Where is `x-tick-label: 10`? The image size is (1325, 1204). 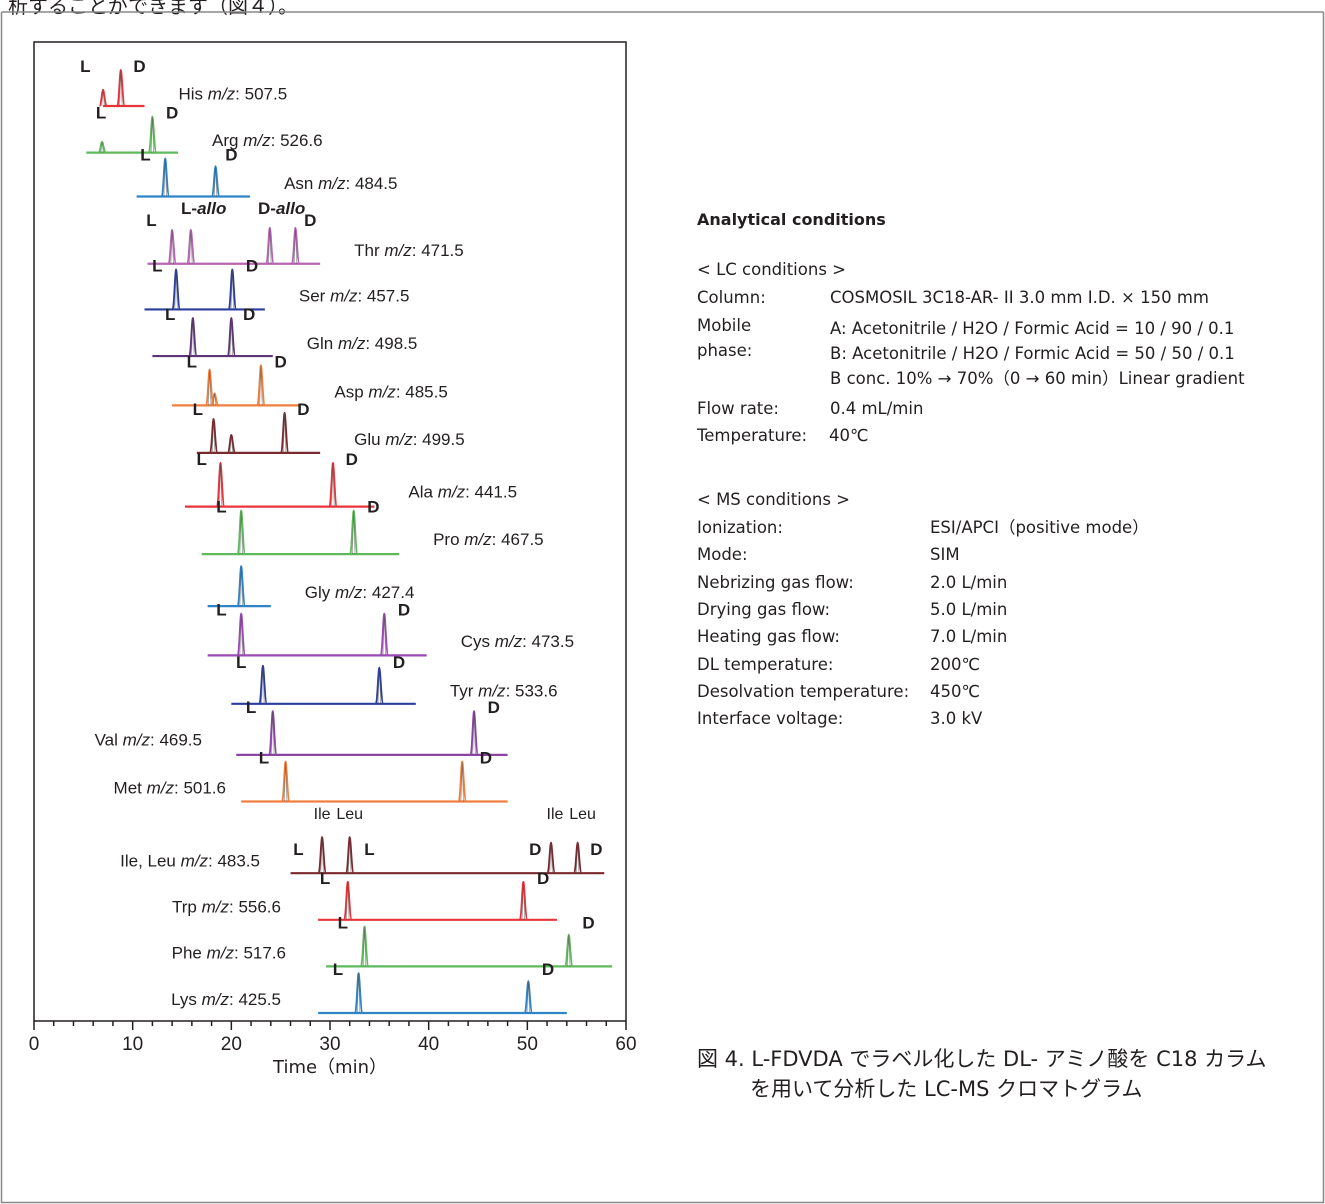 x-tick-label: 10 is located at coordinates (132, 1044).